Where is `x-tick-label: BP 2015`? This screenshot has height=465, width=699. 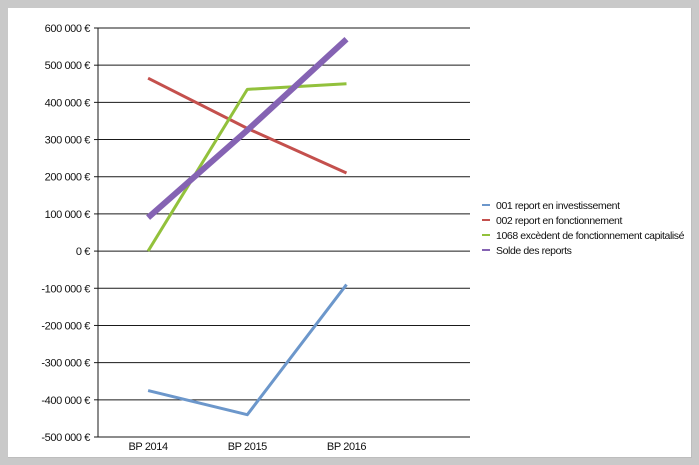
x-tick-label: BP 2015 is located at coordinates (247, 447).